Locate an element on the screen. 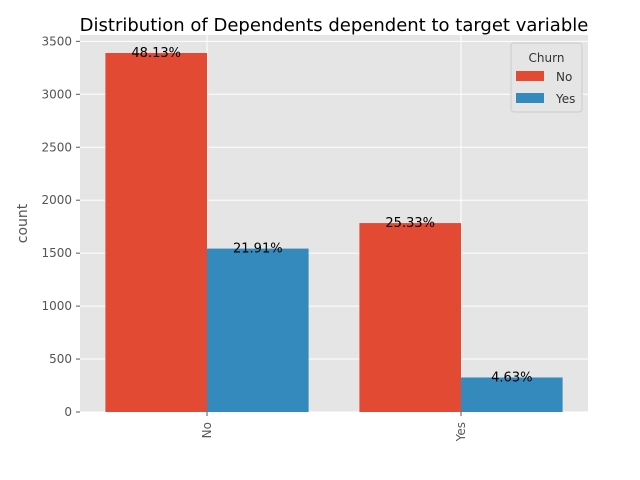 The width and height of the screenshot is (640, 480). bar-label-yes-no: 25.33% is located at coordinates (410, 223).